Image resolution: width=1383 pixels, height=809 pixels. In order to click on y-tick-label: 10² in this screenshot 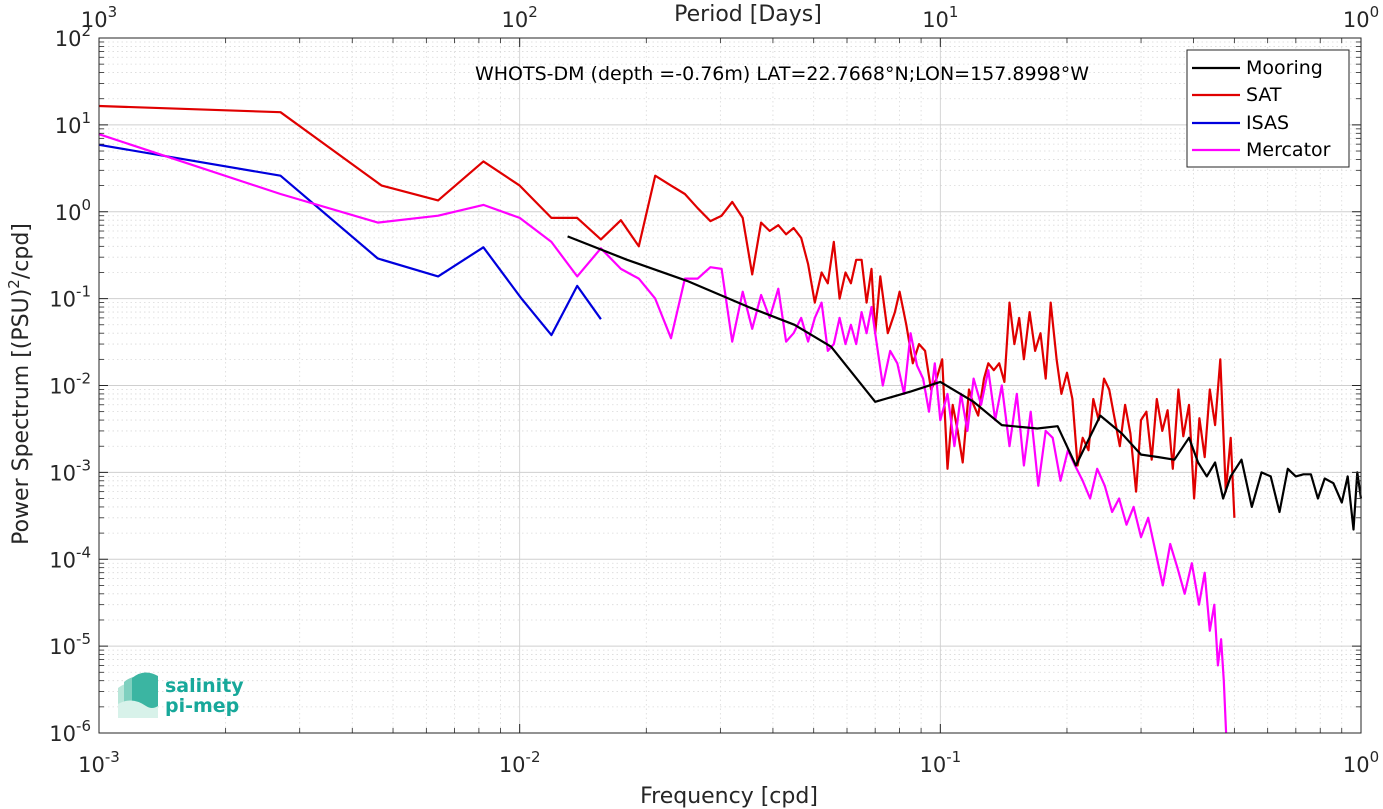, I will do `click(73, 36)`.